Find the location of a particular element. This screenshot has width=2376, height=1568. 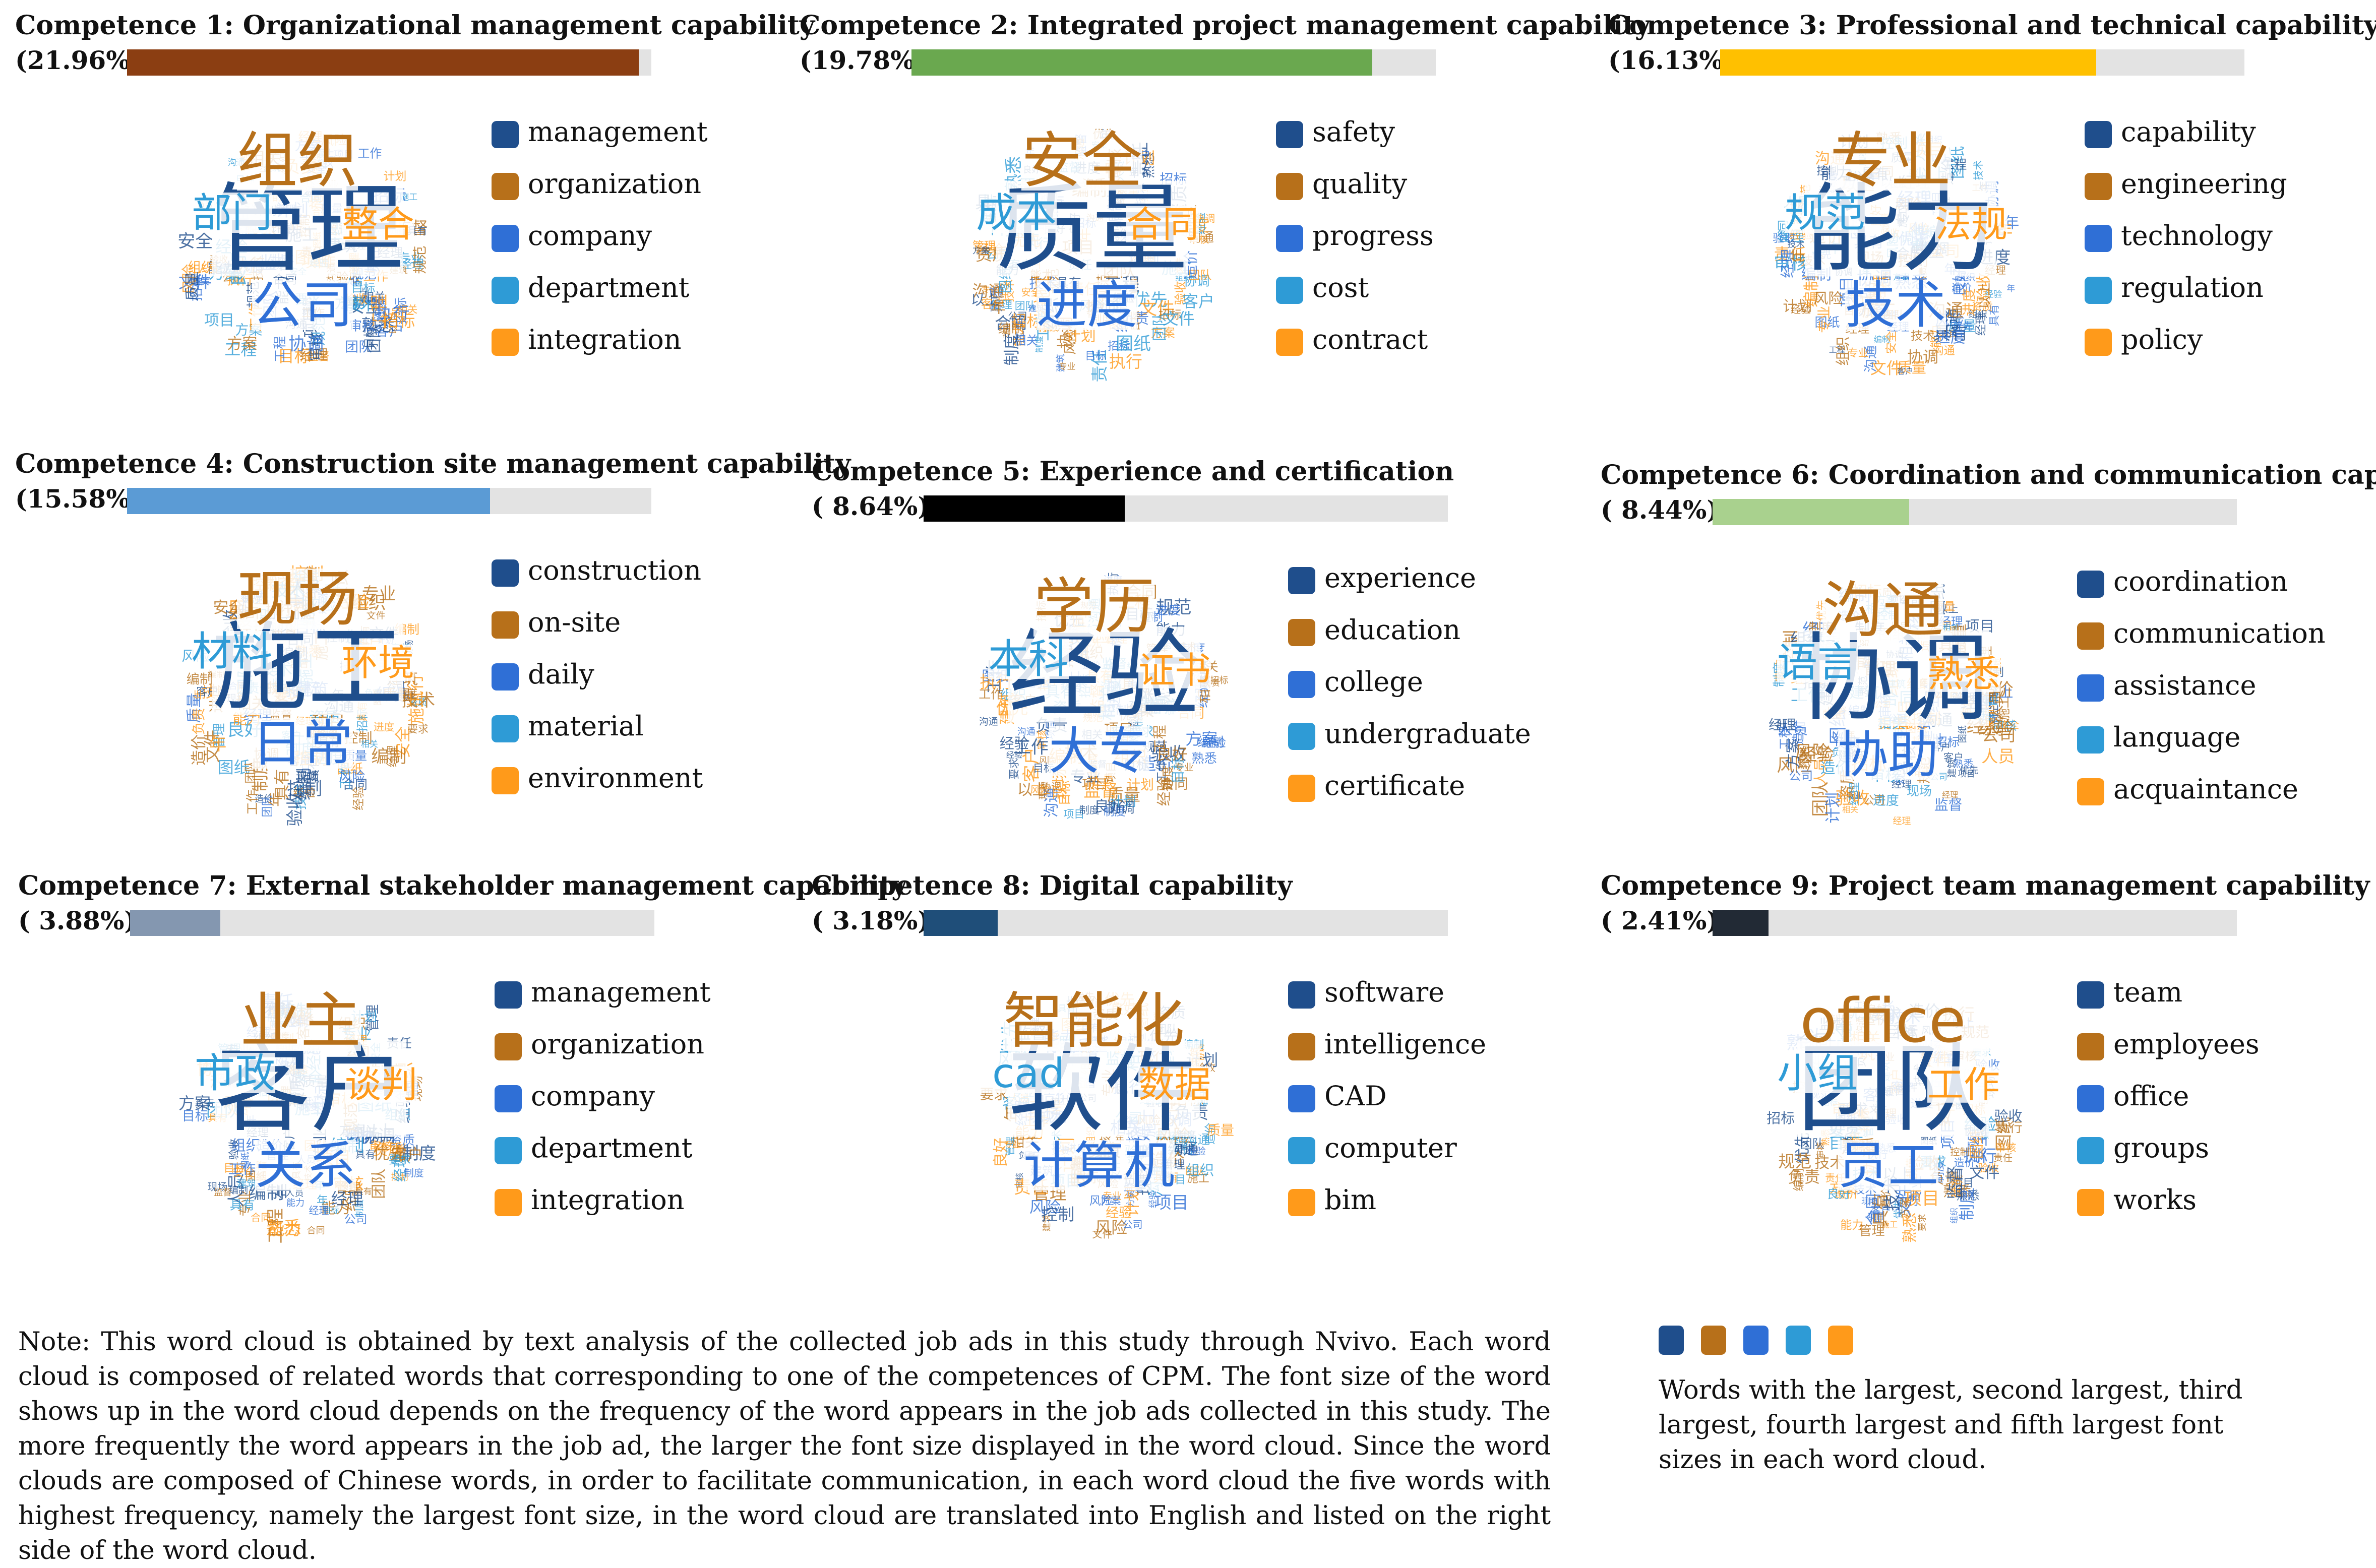

competence-percentage: (19.78%) is located at coordinates (863, 60).